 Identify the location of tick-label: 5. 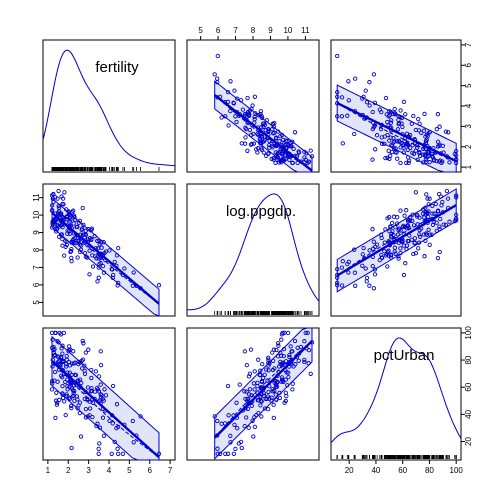
(36, 302).